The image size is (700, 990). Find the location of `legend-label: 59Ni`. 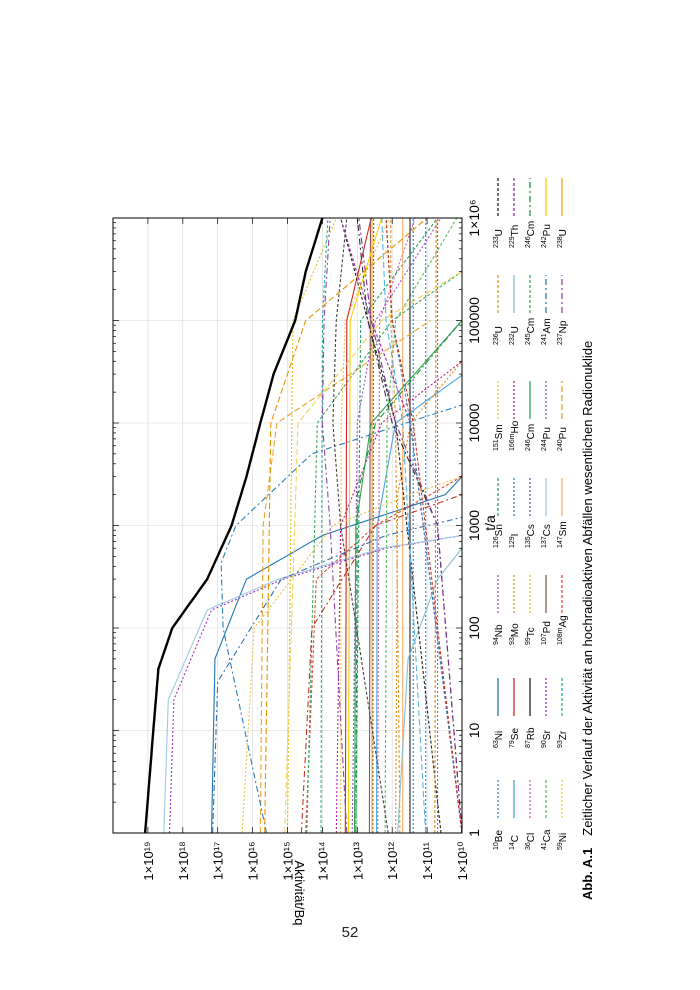

legend-label: 59Ni is located at coordinates (563, 841).